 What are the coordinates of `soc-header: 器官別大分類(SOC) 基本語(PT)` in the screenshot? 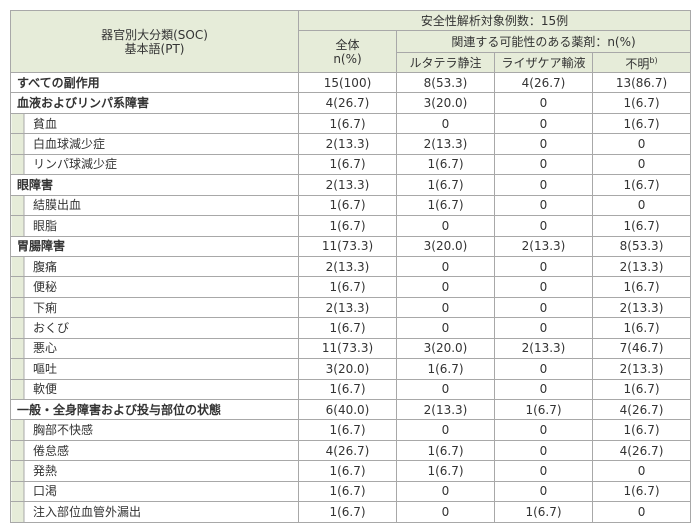 It's located at (154, 41).